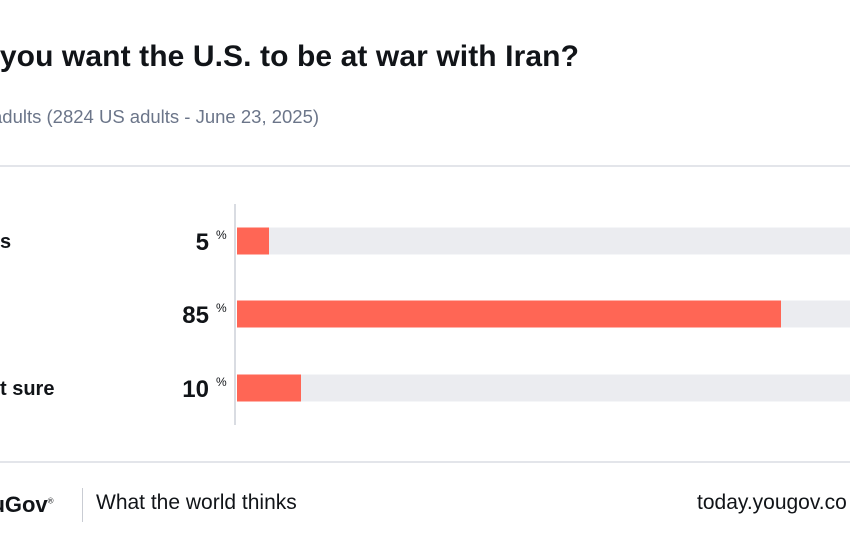  I want to click on footer-url-link: today.yougov.co, so click(772, 502).